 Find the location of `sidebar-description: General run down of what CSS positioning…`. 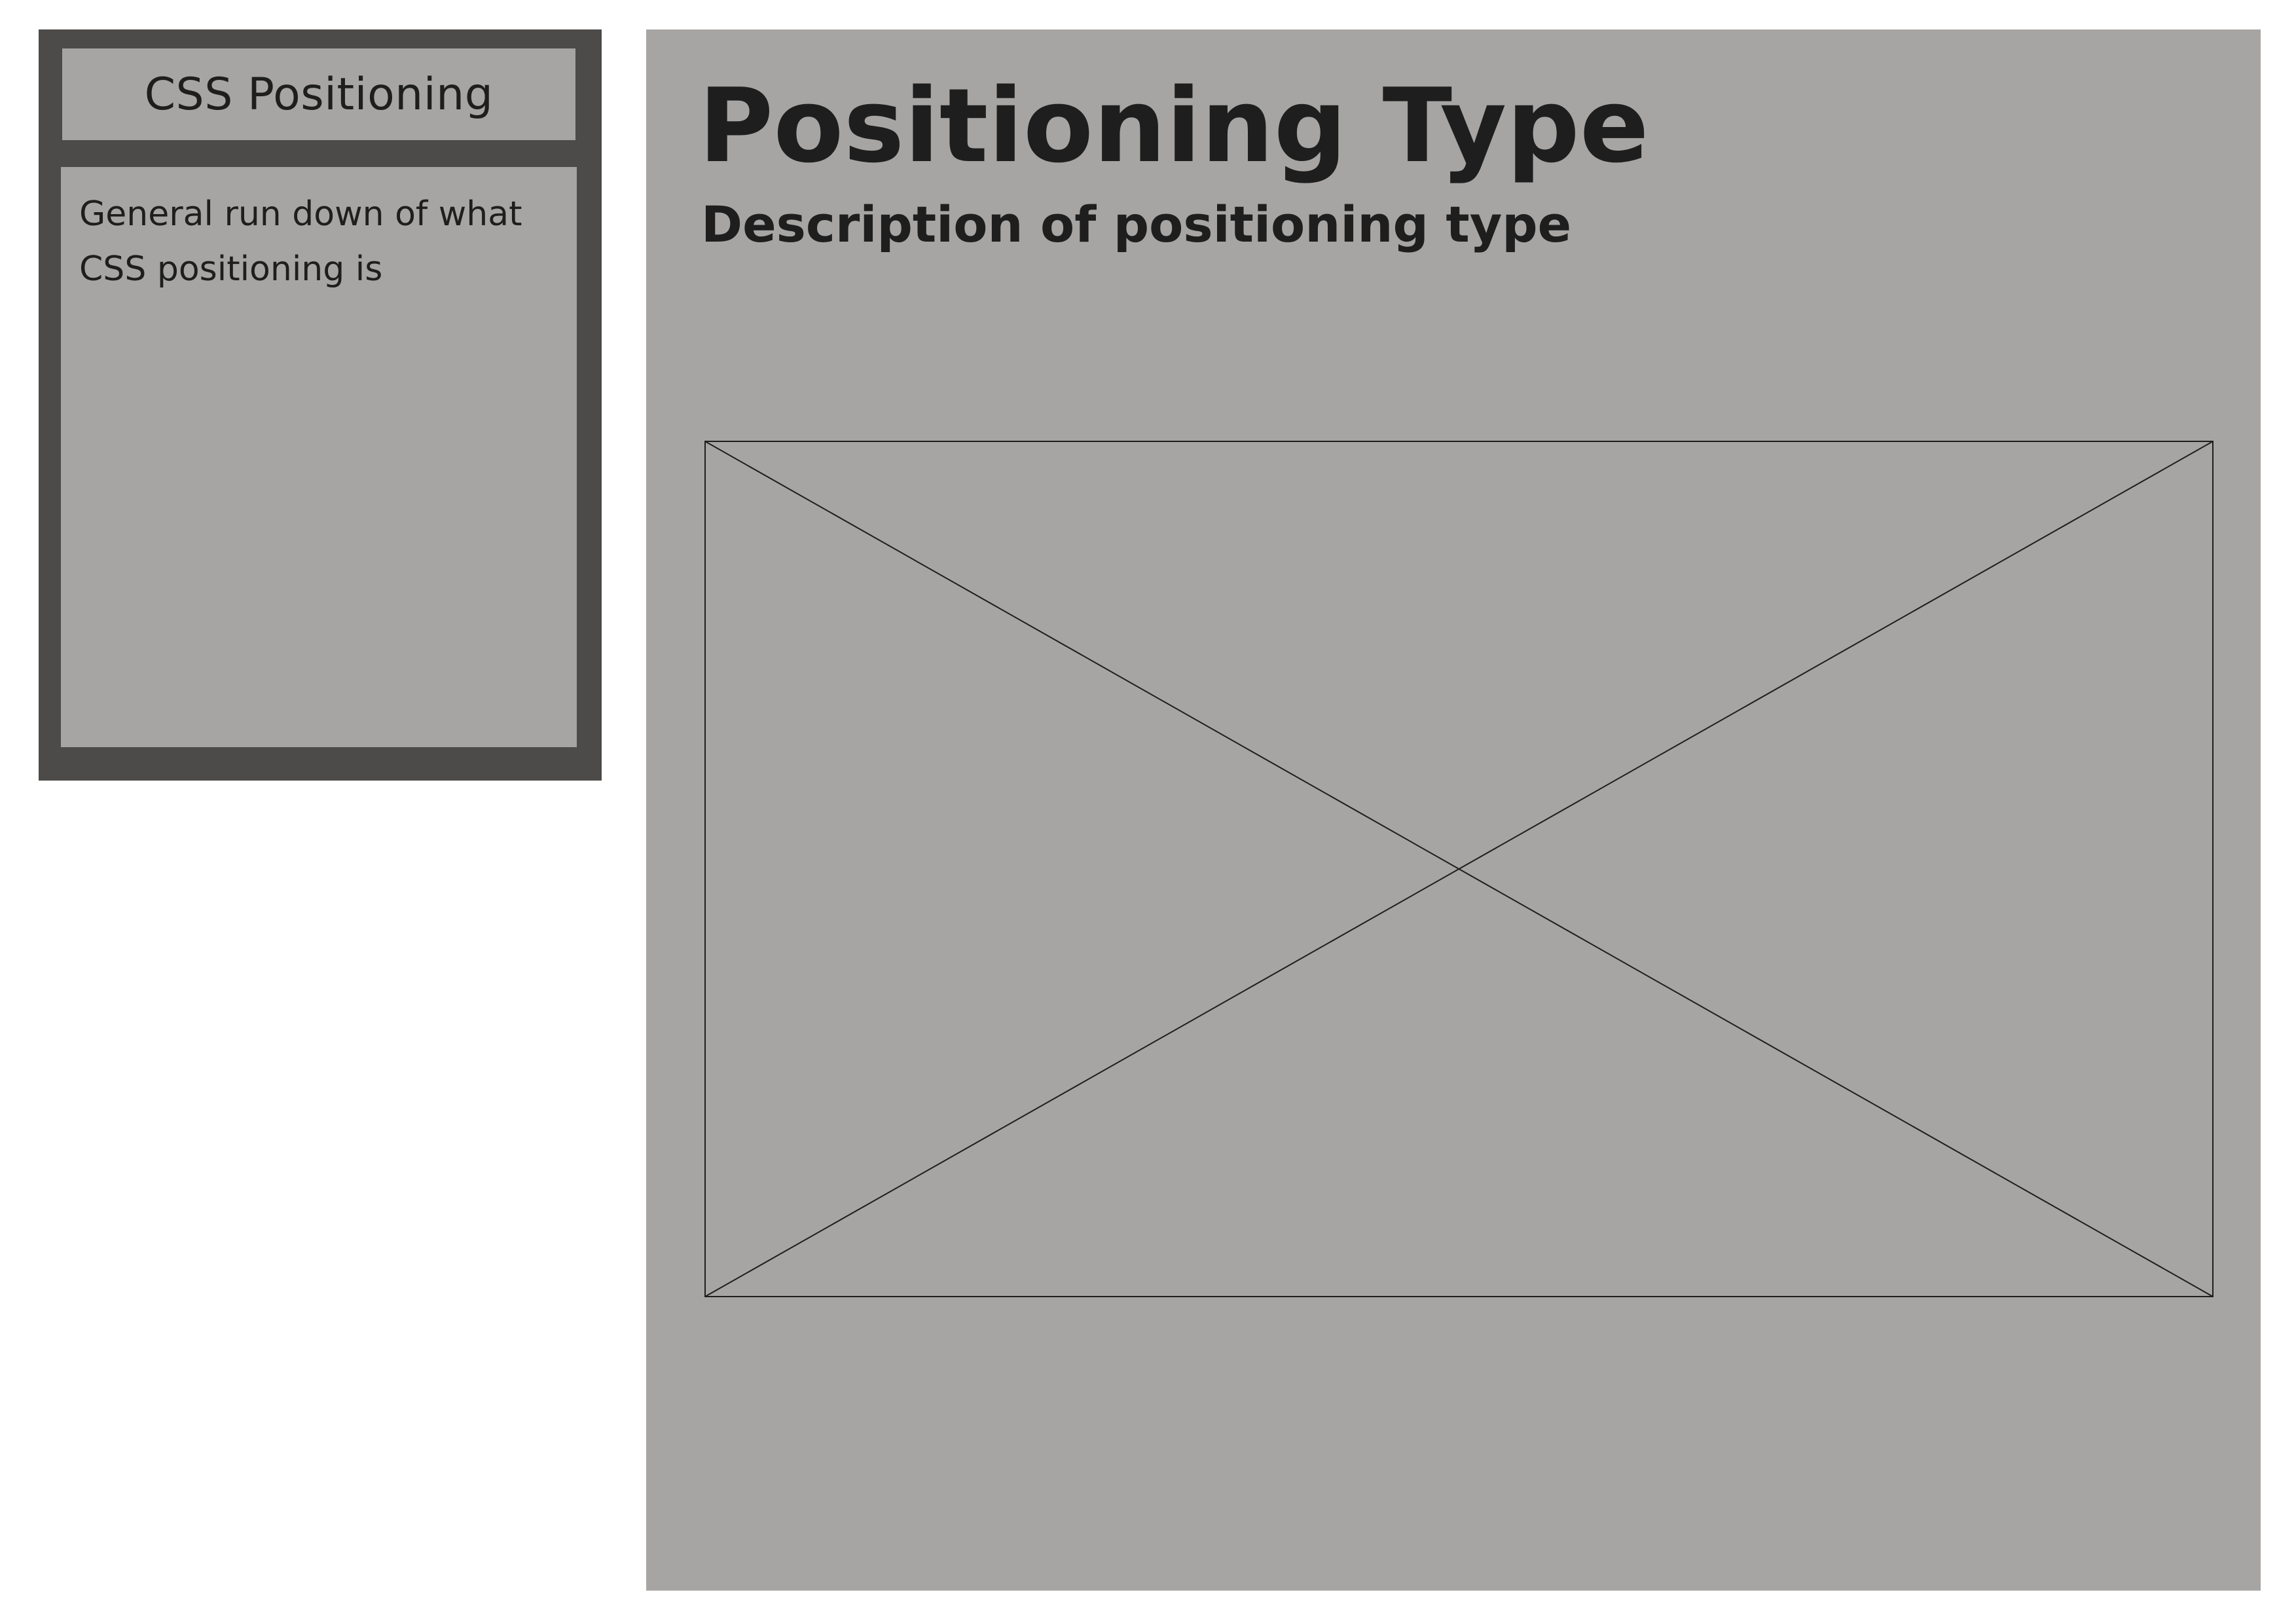

sidebar-description: General run down of what CSS positioning… is located at coordinates (300, 241).